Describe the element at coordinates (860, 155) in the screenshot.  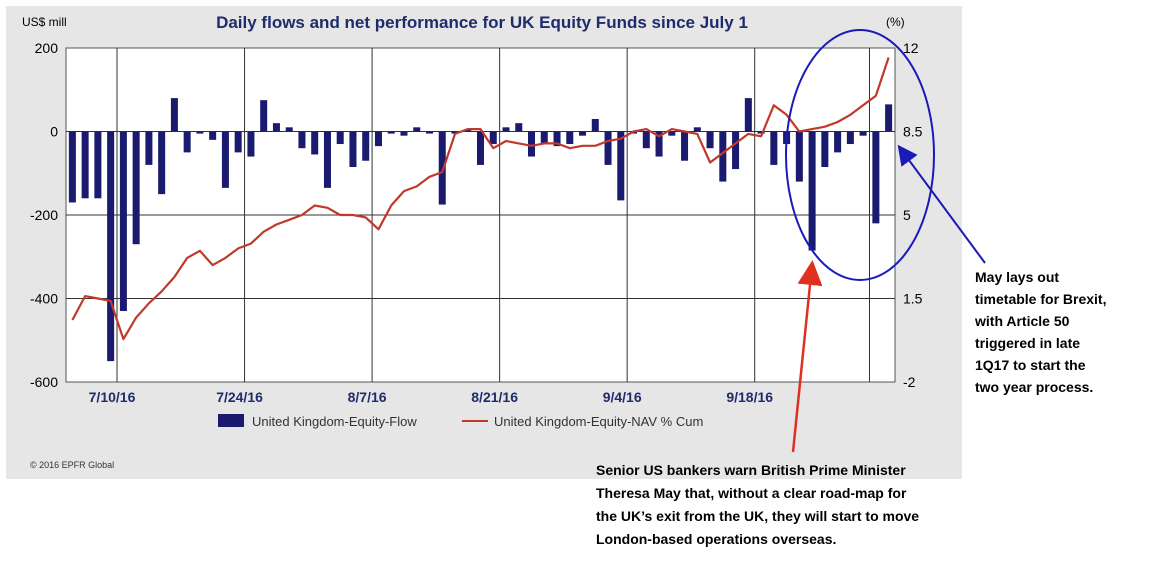
I see `highlight-circle` at that location.